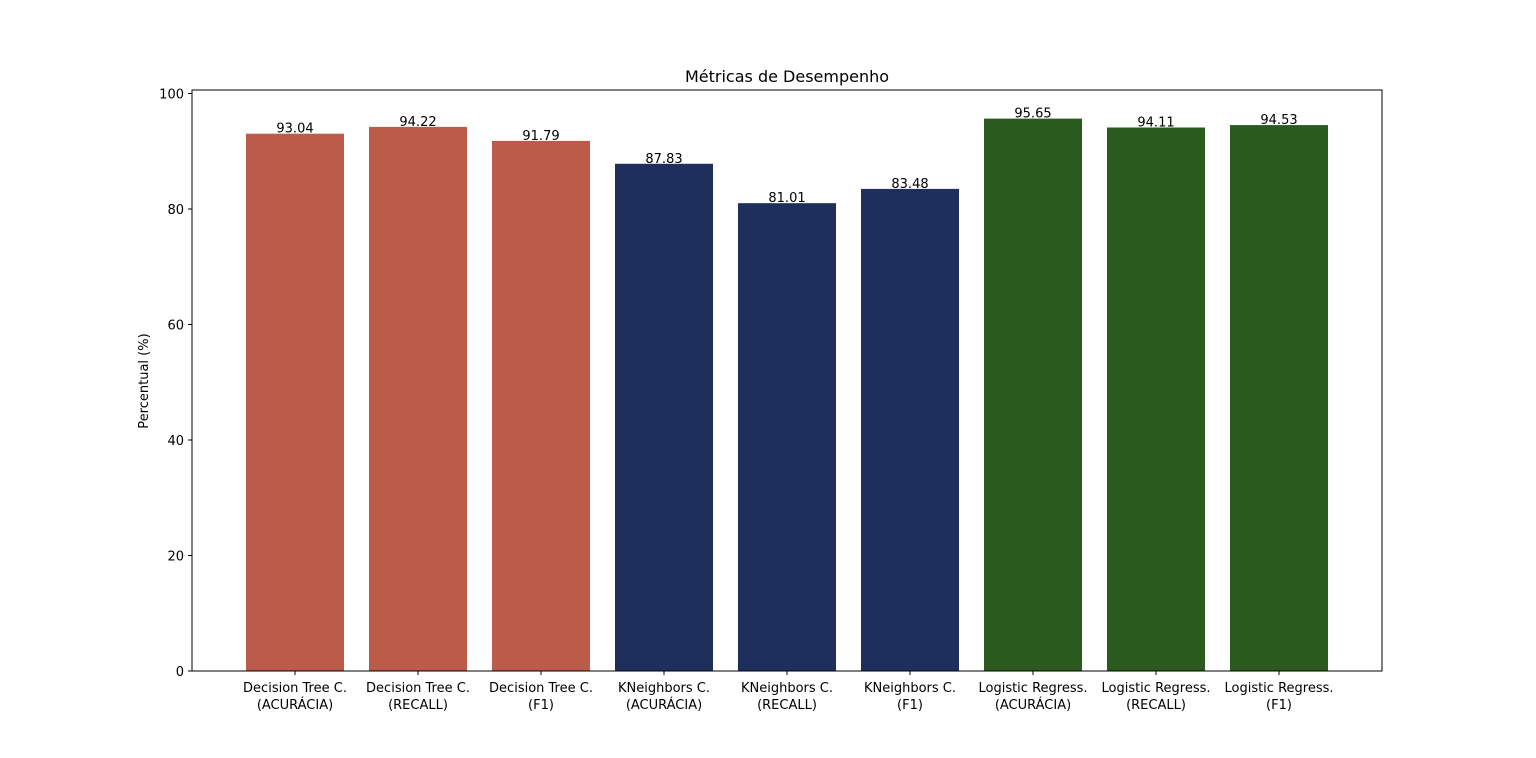 Image resolution: width=1536 pixels, height=758 pixels. I want to click on bar-value-label: 94.53, so click(1278, 120).